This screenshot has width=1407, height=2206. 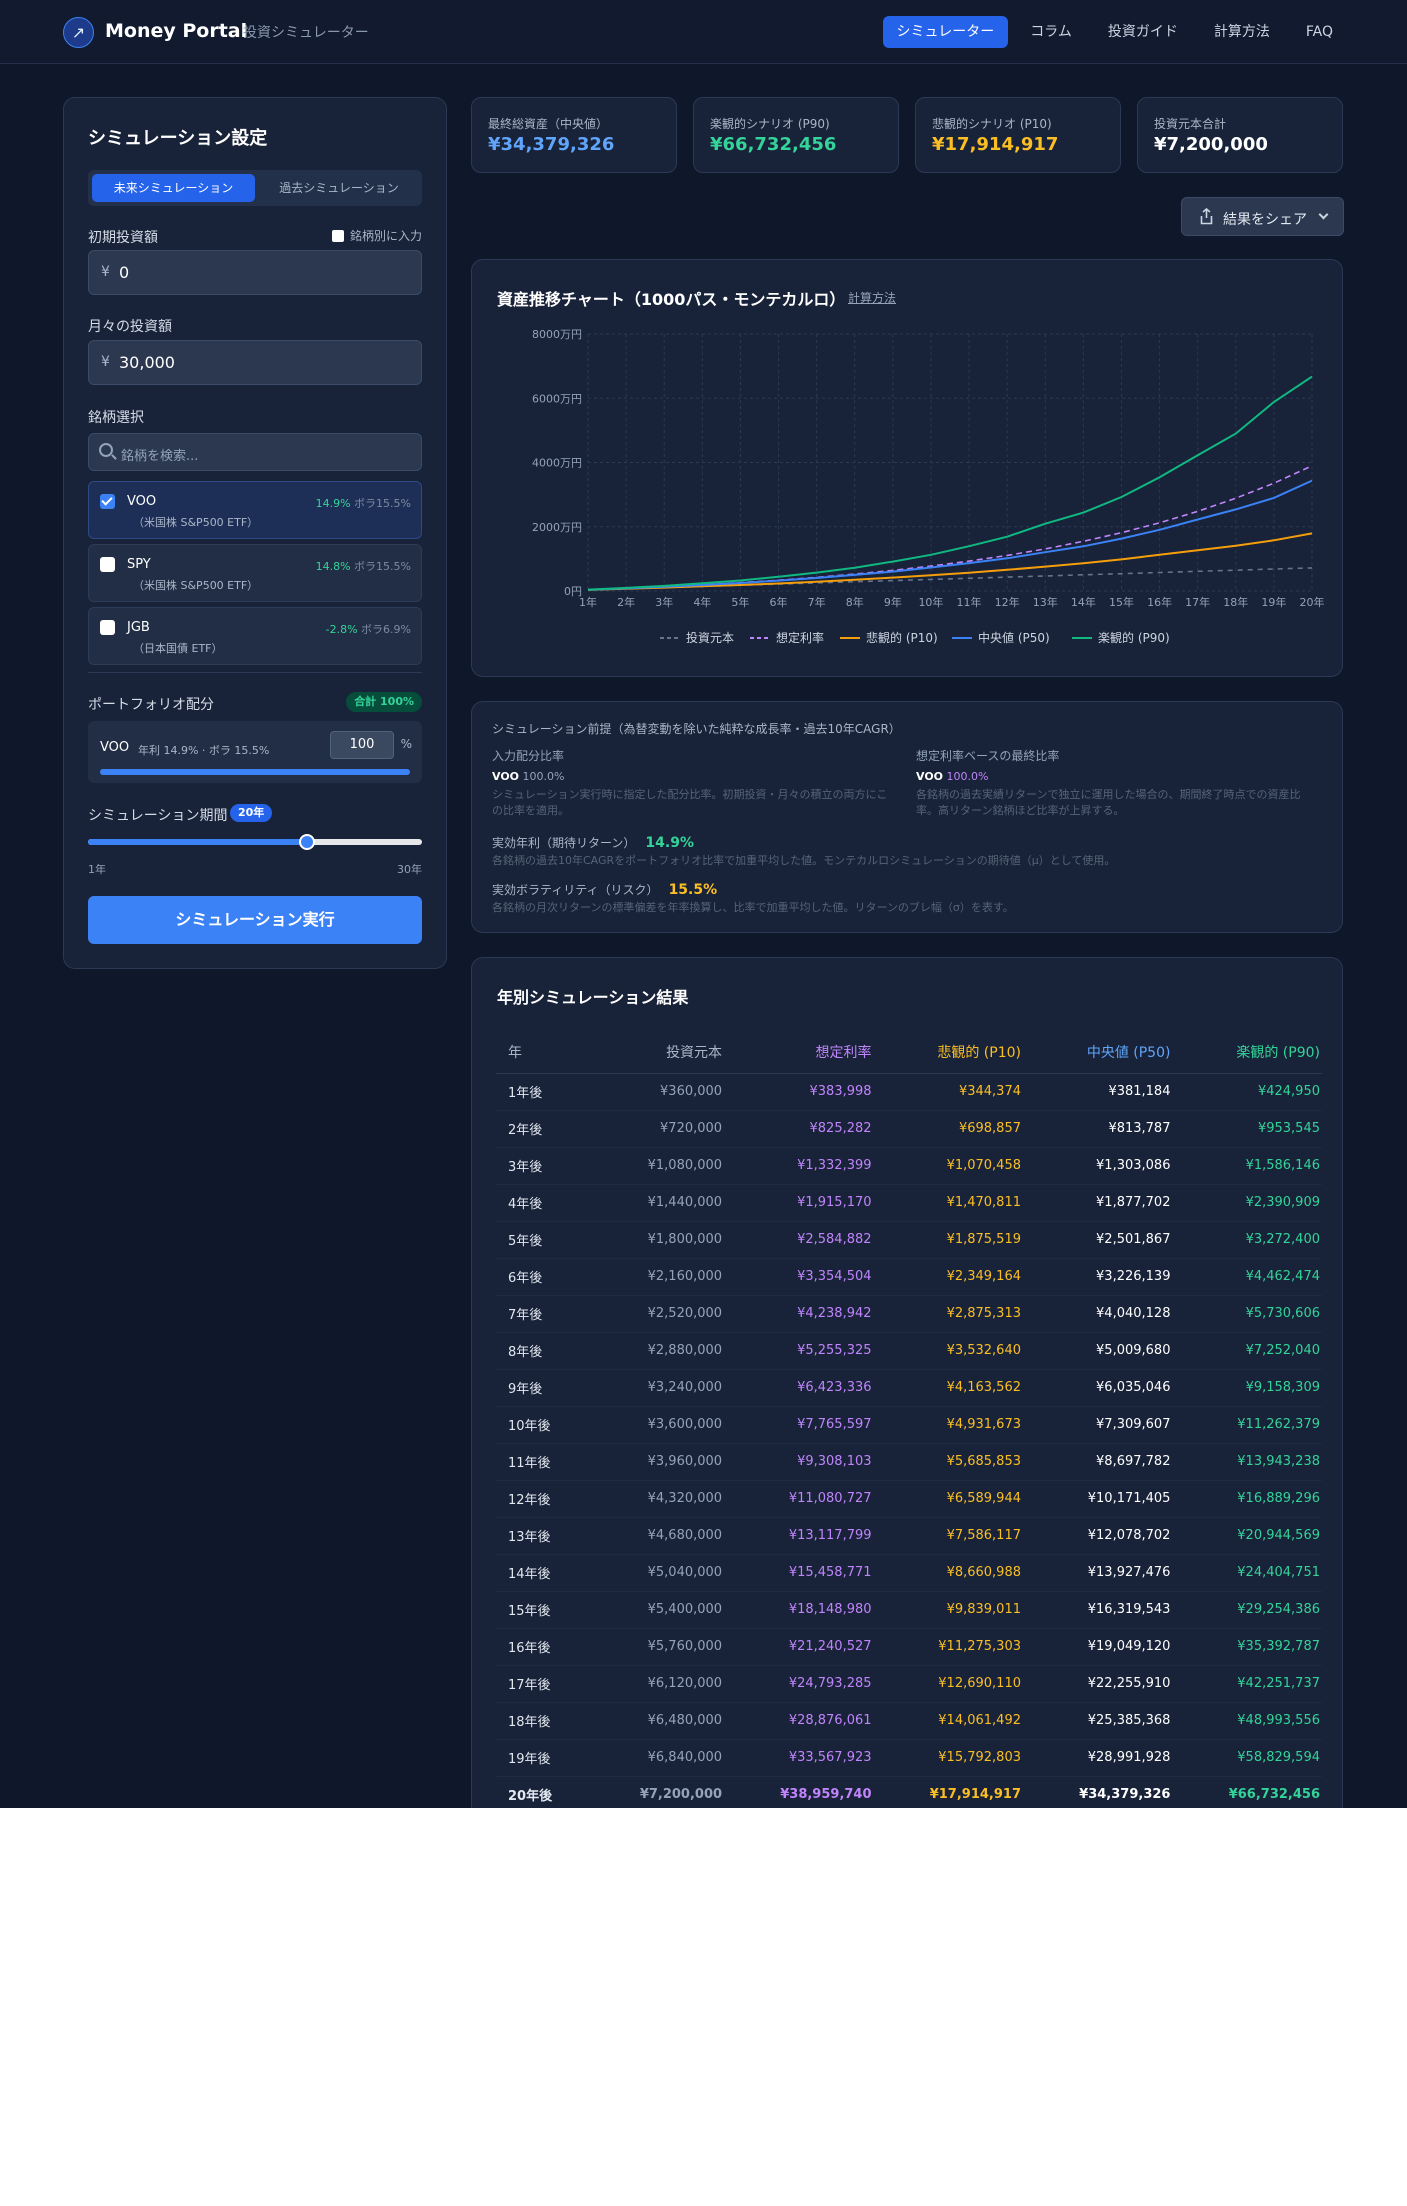 I want to click on table-cell: ¥1,303,086, so click(x=1098, y=1166).